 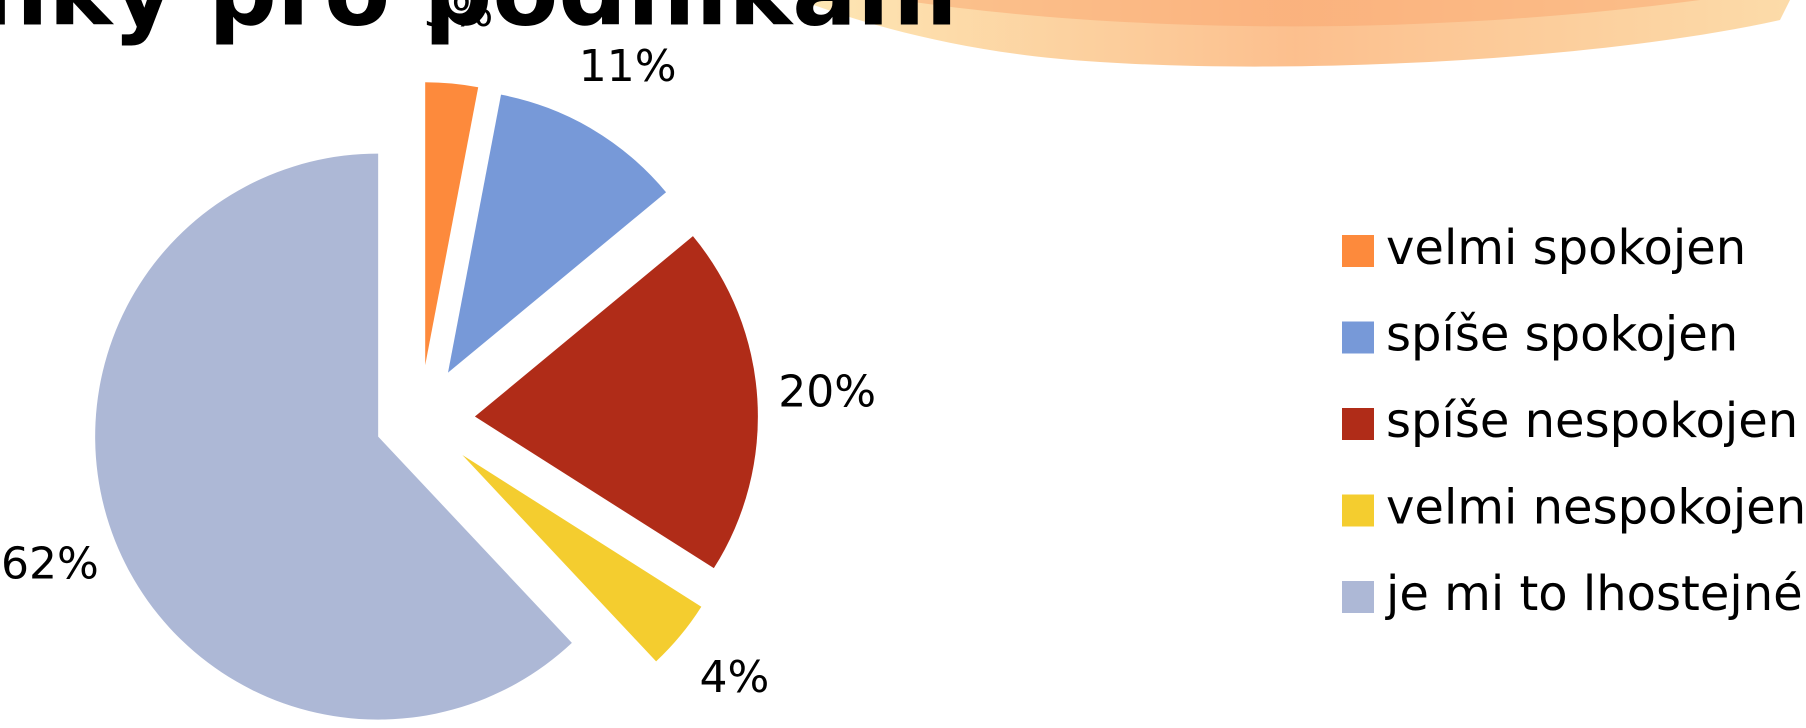 What do you see at coordinates (458, 18) in the screenshot?
I see `data-label: 3%` at bounding box center [458, 18].